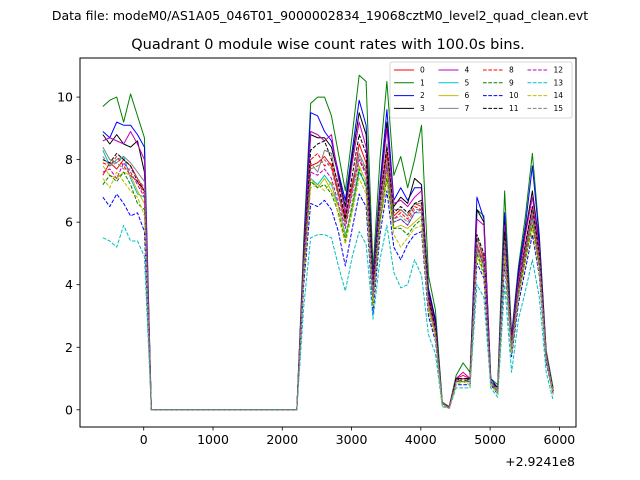  I want to click on legend-label-3: 3, so click(422, 108).